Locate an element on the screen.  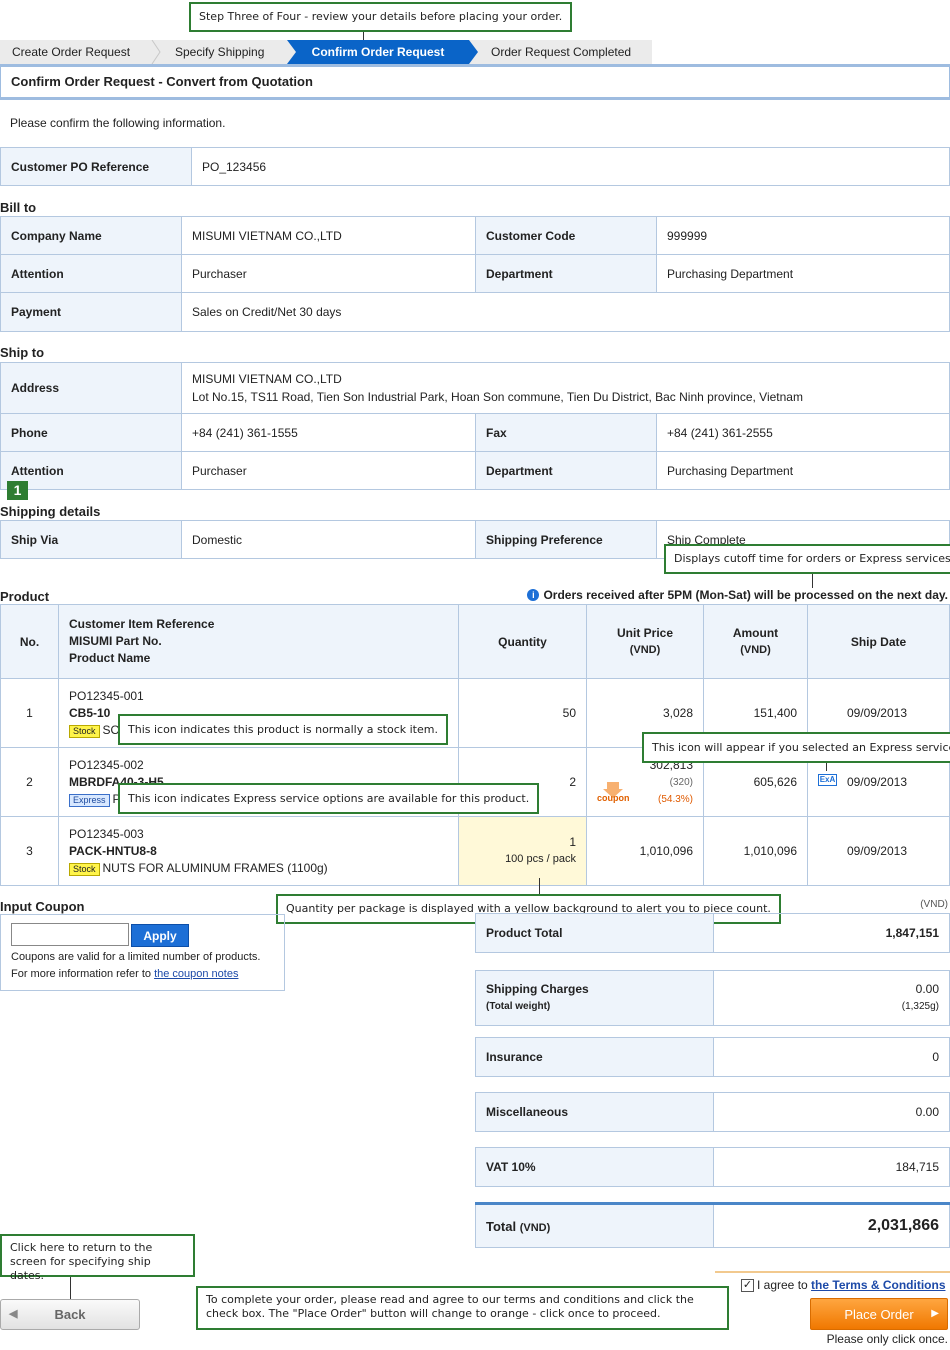
total-table: Total (VND) 2,031,866 is located at coordinates (712, 1225).